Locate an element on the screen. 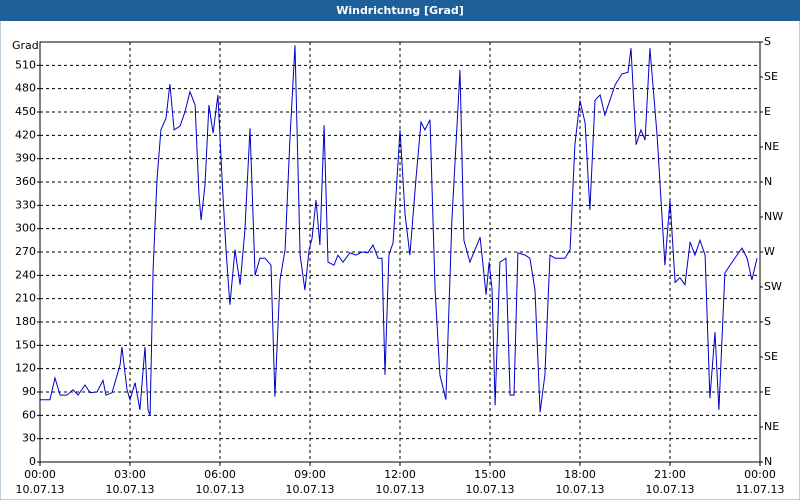 This screenshot has height=500, width=800. y-tick-label: 0 is located at coordinates (32, 461).